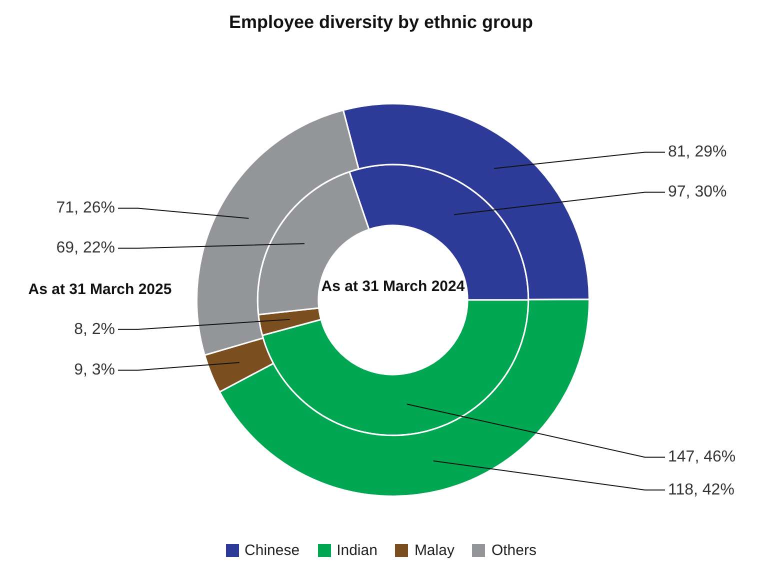 The image size is (762, 563). What do you see at coordinates (697, 152) in the screenshot?
I see `data-label: 81, 29%` at bounding box center [697, 152].